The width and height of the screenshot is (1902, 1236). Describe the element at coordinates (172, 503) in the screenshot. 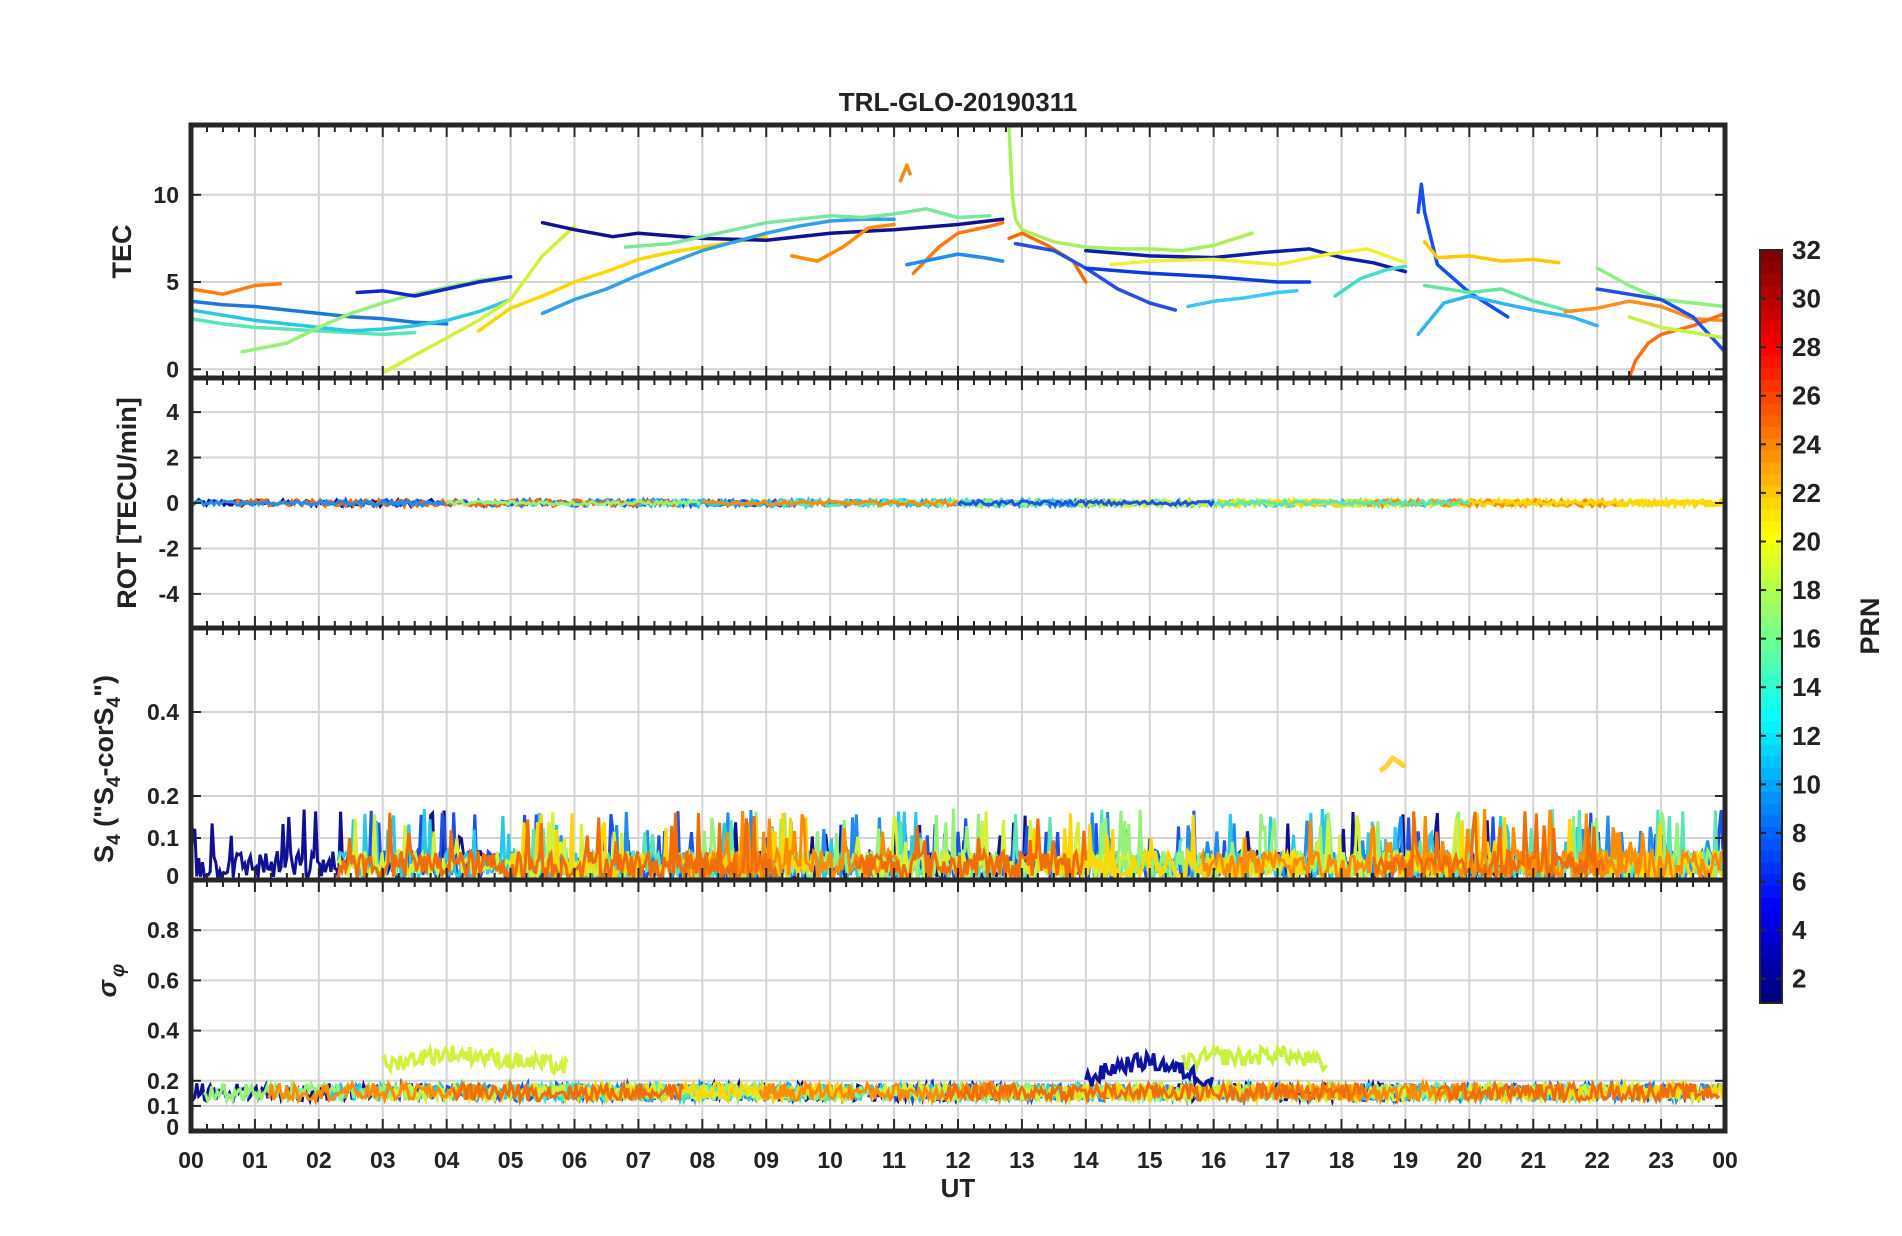

I see `y-tick-label: 0` at that location.